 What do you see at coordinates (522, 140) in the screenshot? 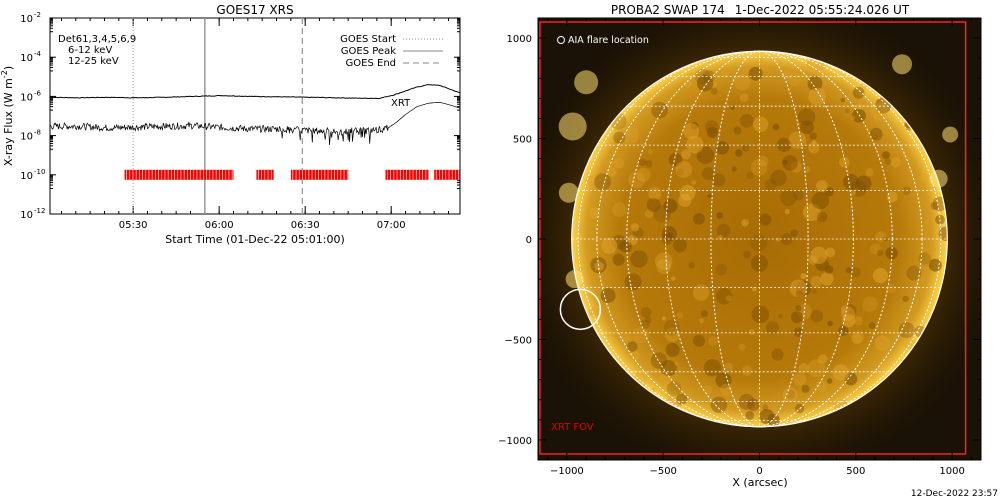
I see `swap-y-tick-label: 500` at bounding box center [522, 140].